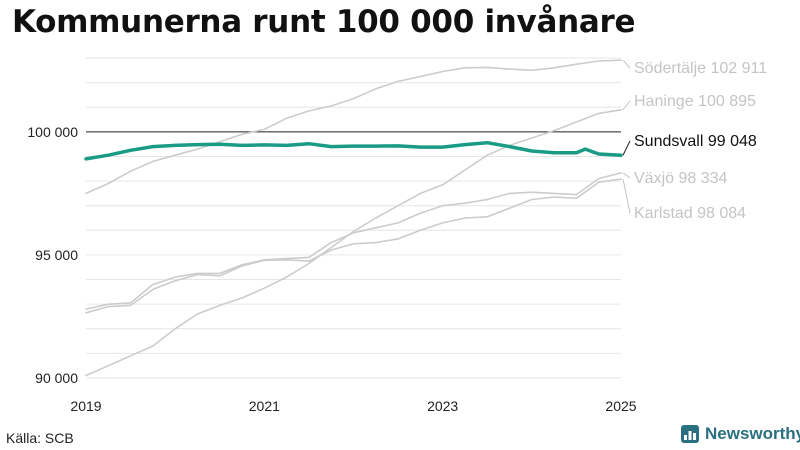 The height and width of the screenshot is (450, 800). I want to click on y-tick-label: 90 000, so click(56, 378).